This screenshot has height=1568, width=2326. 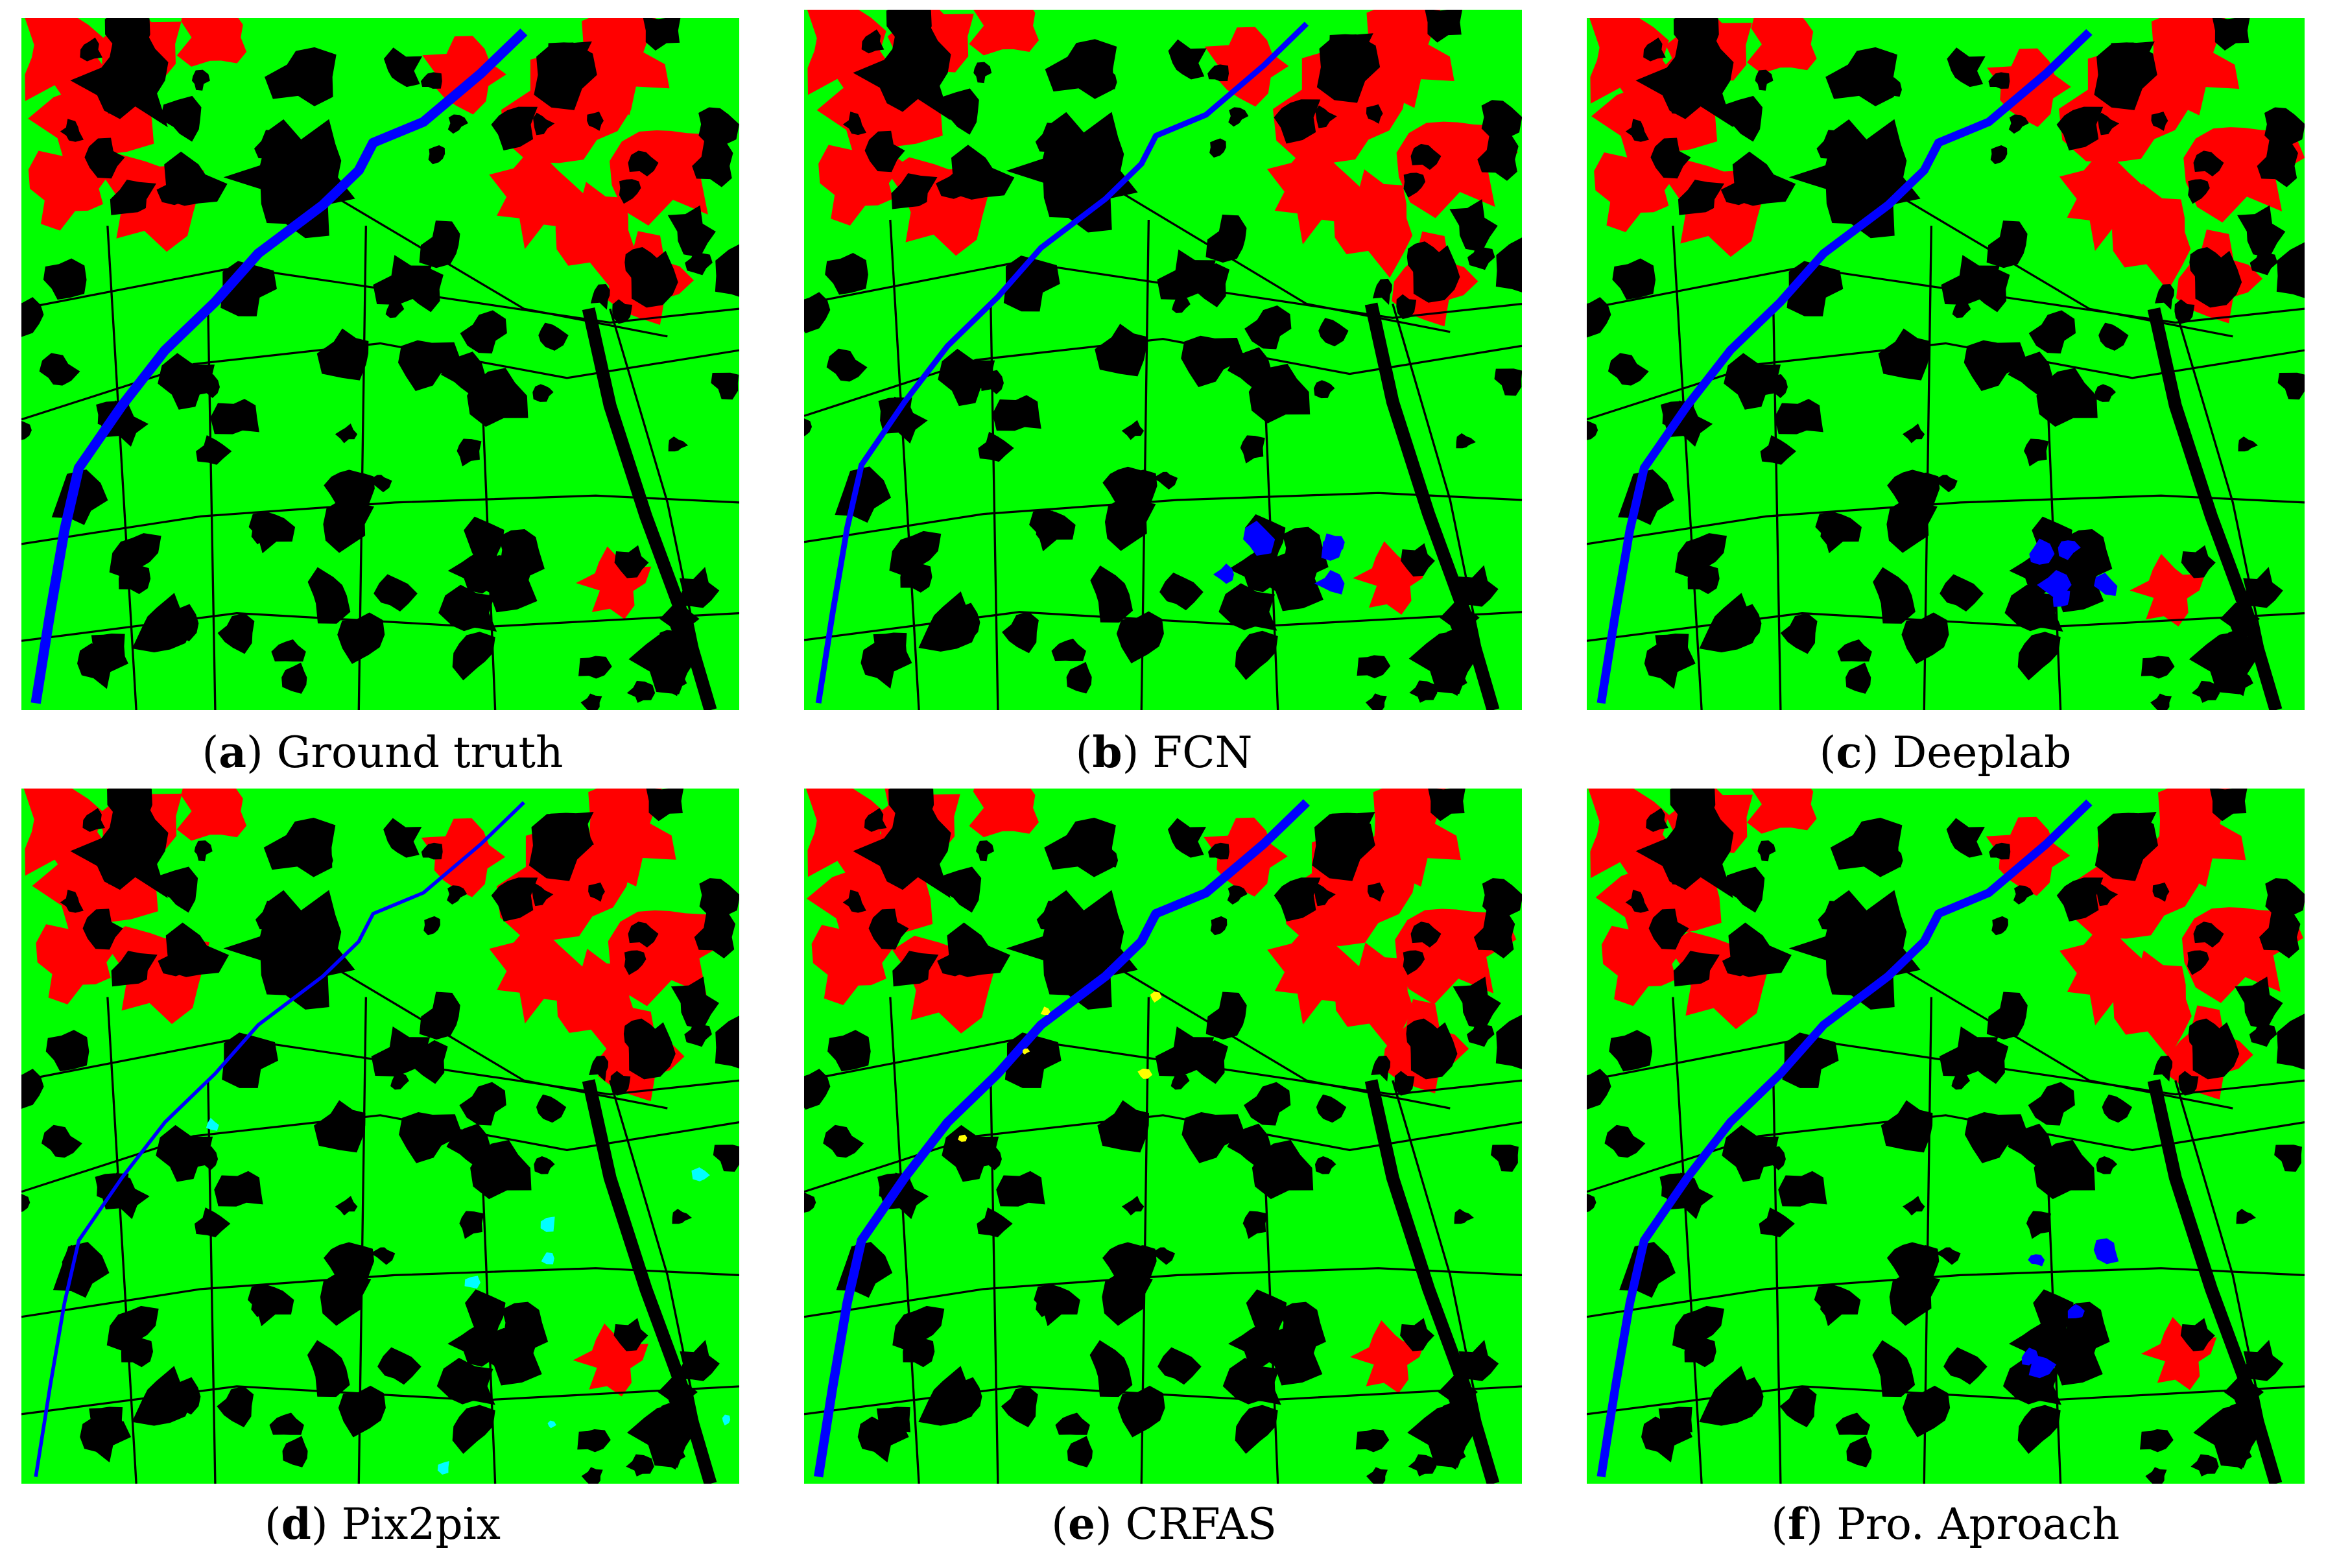 What do you see at coordinates (420, 753) in the screenshot?
I see `caption-label-a: Ground truth` at bounding box center [420, 753].